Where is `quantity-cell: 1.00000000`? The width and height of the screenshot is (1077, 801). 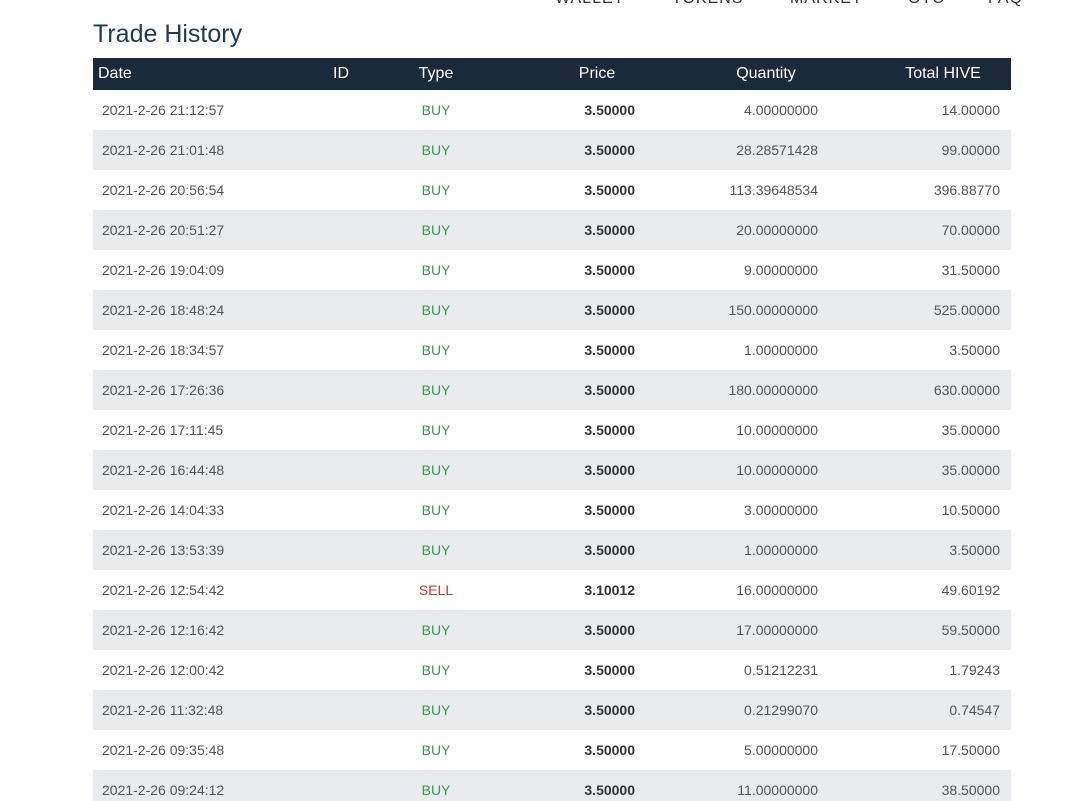
quantity-cell: 1.00000000 is located at coordinates (781, 350).